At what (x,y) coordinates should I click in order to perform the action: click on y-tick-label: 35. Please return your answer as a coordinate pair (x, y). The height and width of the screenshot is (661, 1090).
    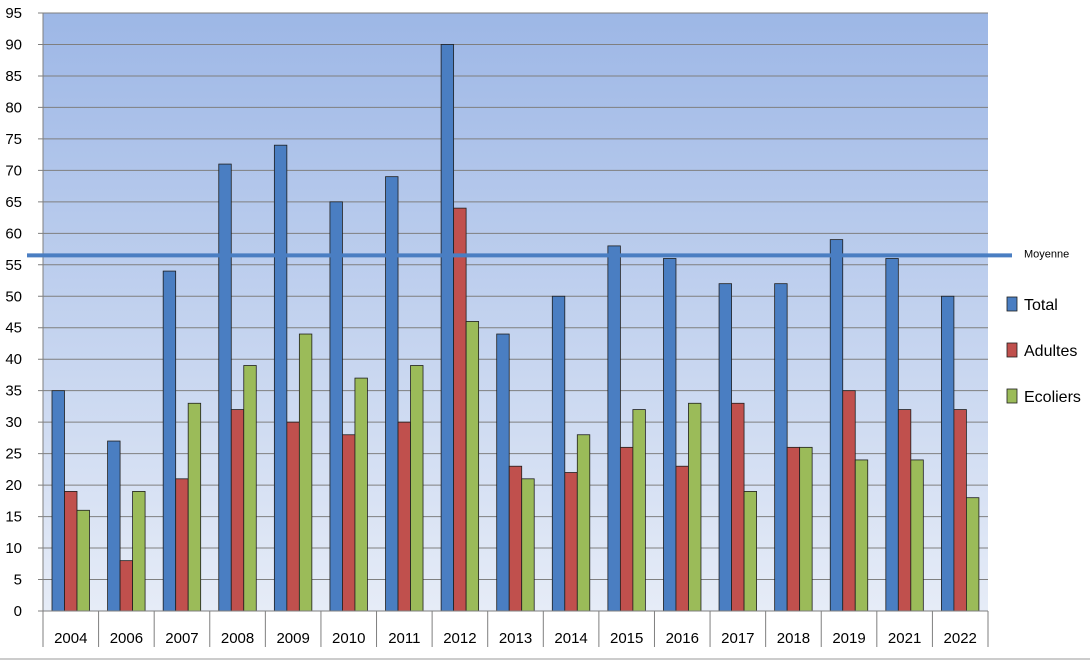
    Looking at the image, I should click on (13, 391).